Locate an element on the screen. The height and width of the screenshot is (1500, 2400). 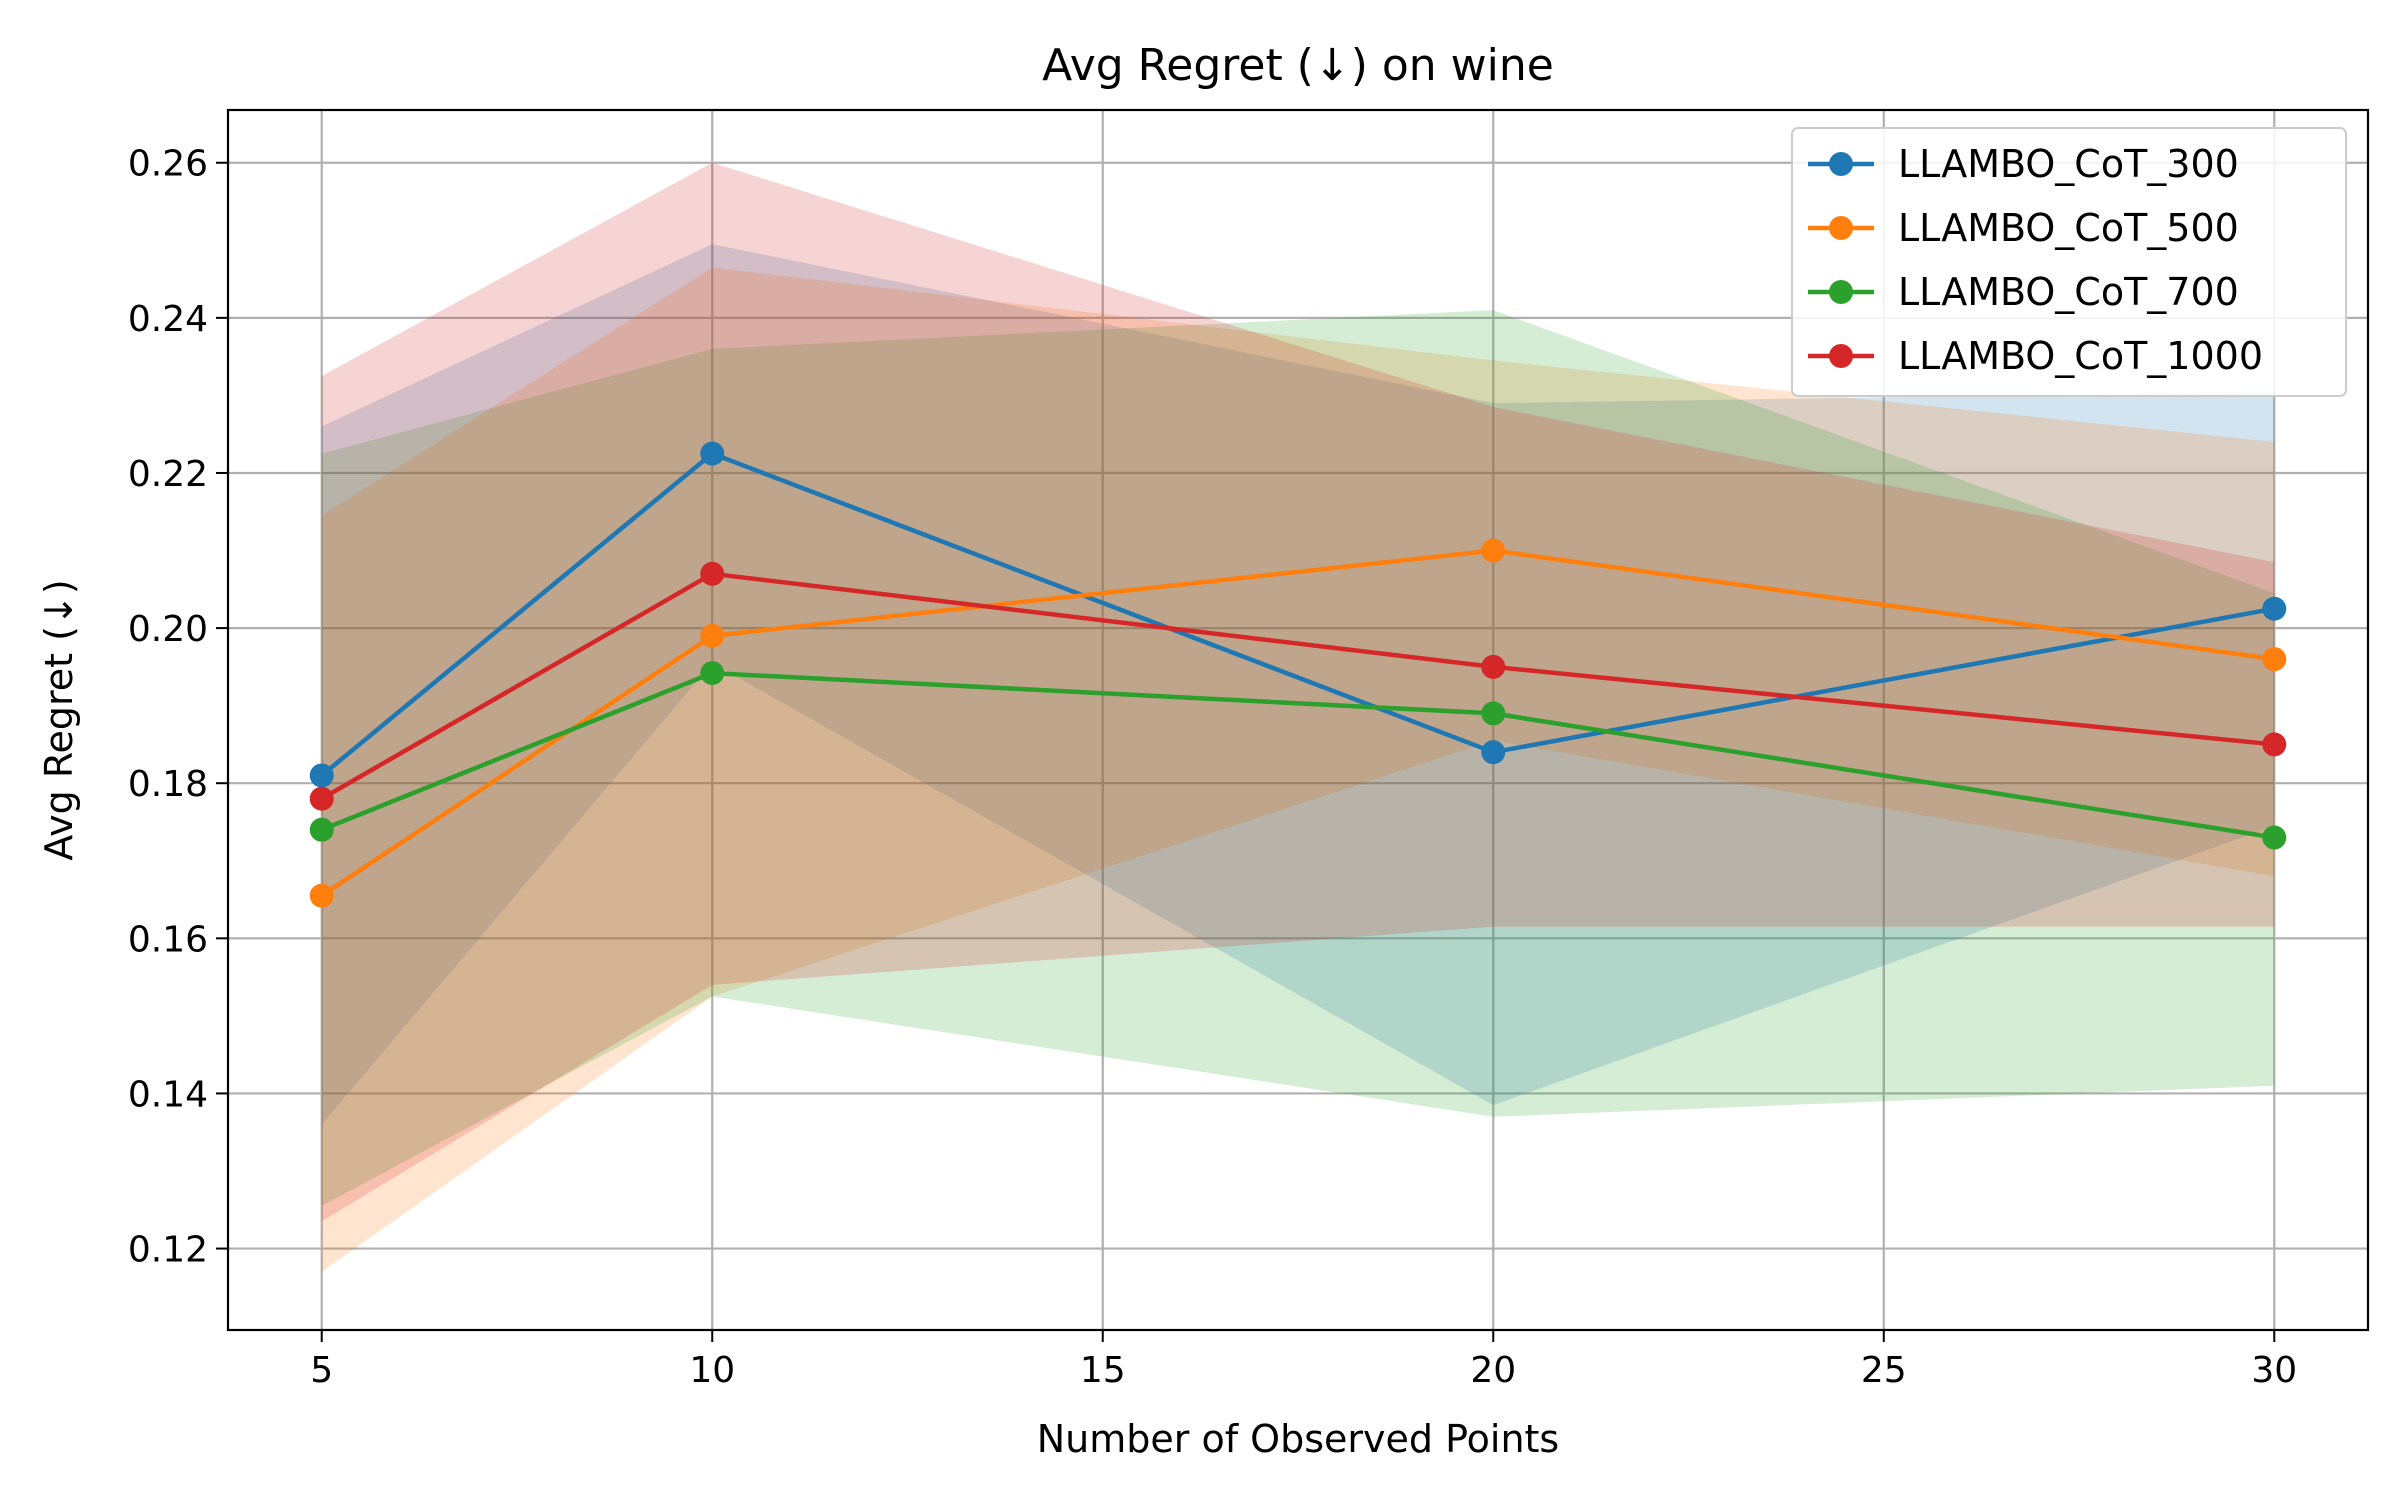
x-tick-label: 5 is located at coordinates (321, 1370).